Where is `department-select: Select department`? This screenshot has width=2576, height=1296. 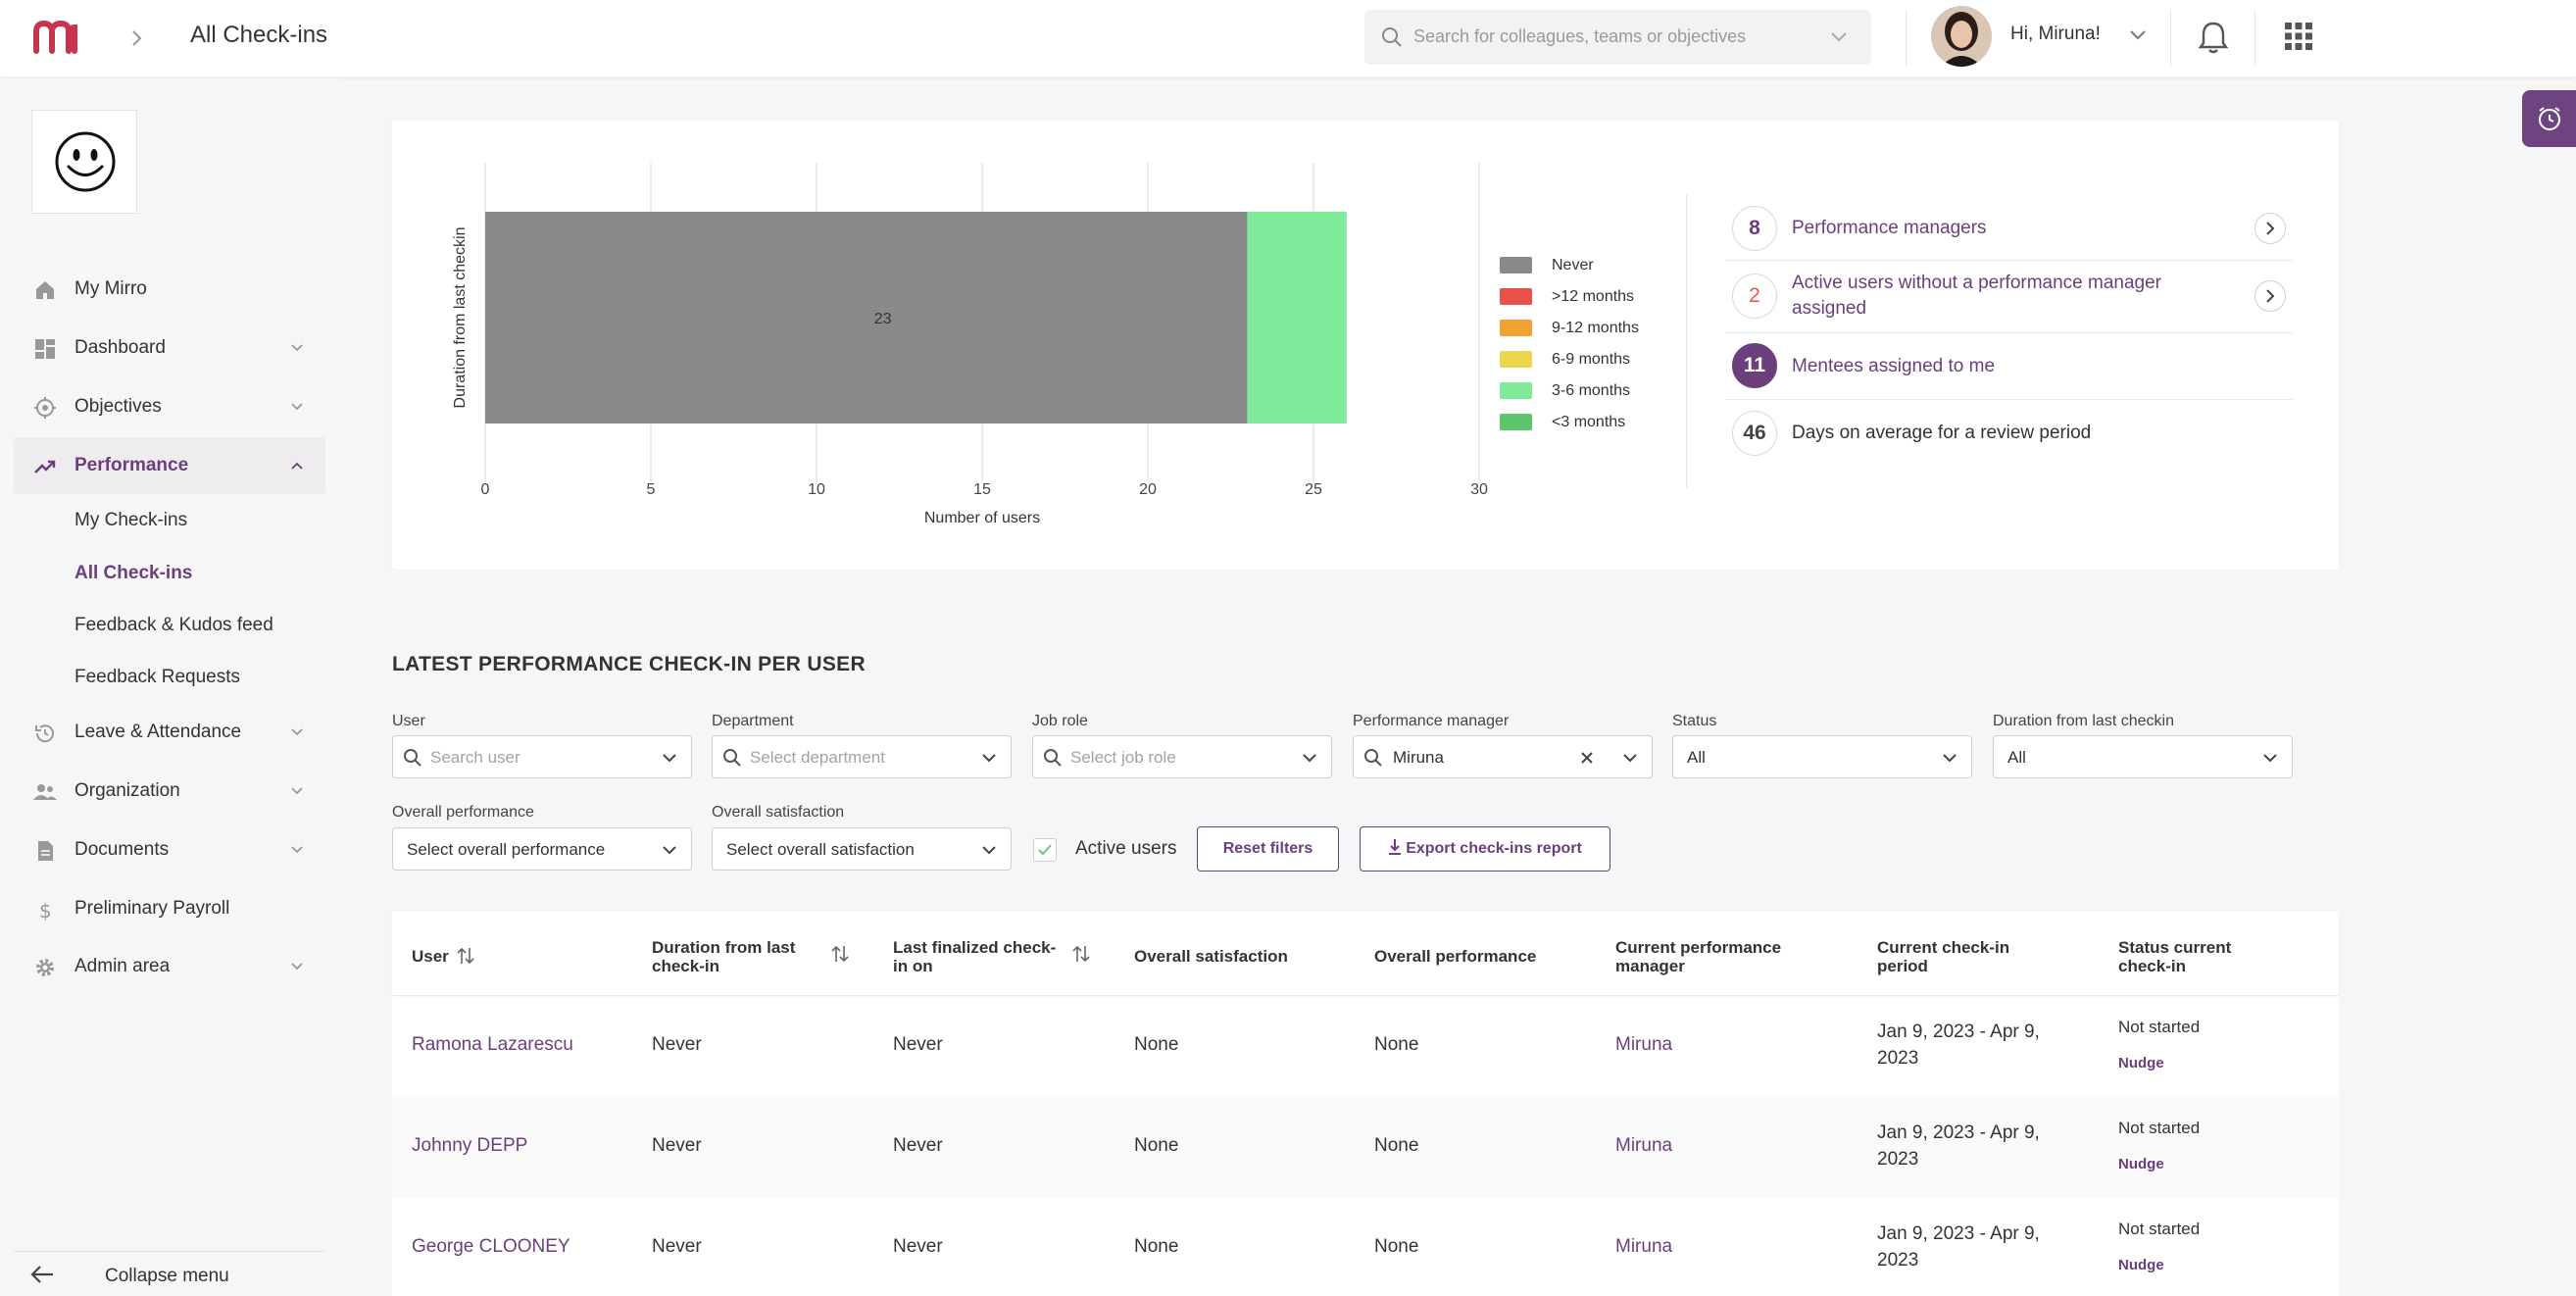
department-select: Select department is located at coordinates (862, 756).